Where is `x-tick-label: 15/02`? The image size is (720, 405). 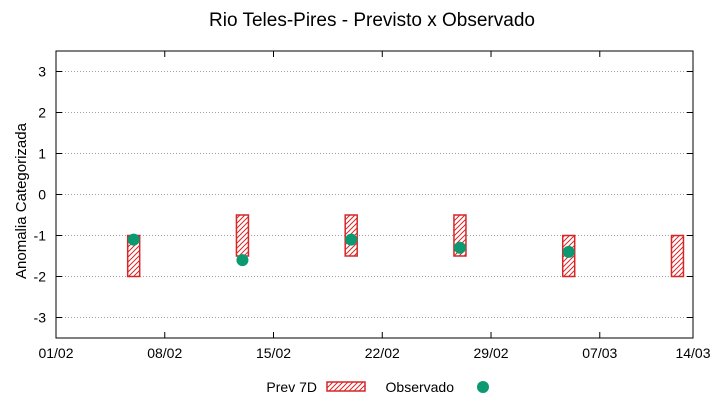
x-tick-label: 15/02 is located at coordinates (273, 353).